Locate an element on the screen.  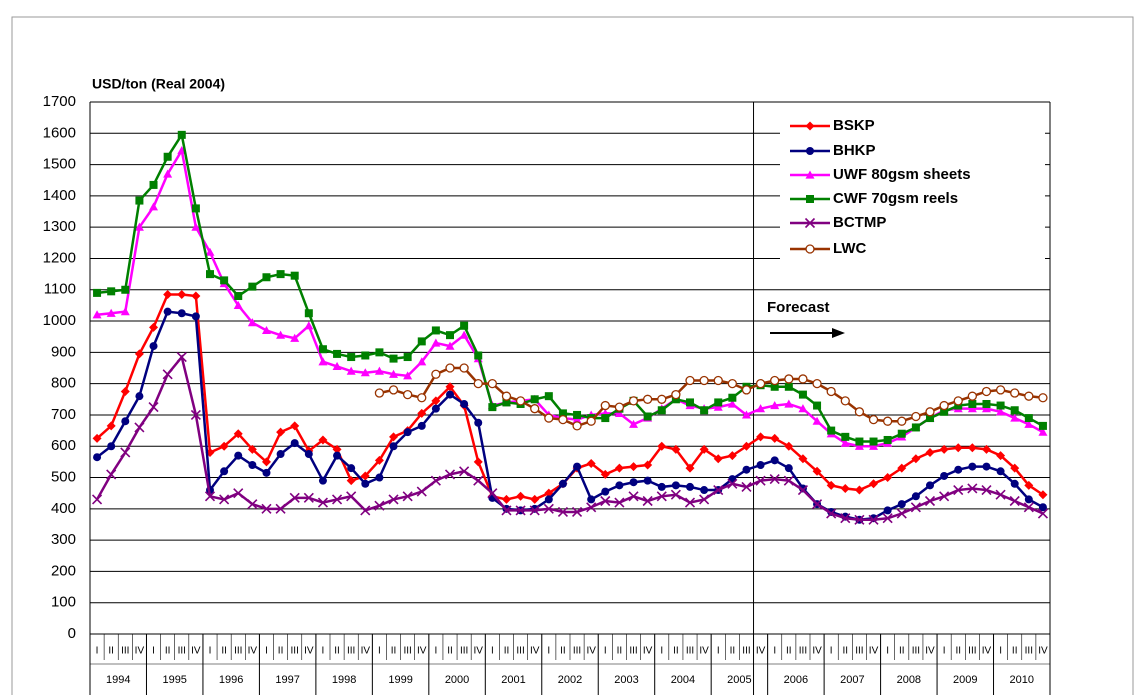
y-tick-label: 900 is located at coordinates (63, 351).